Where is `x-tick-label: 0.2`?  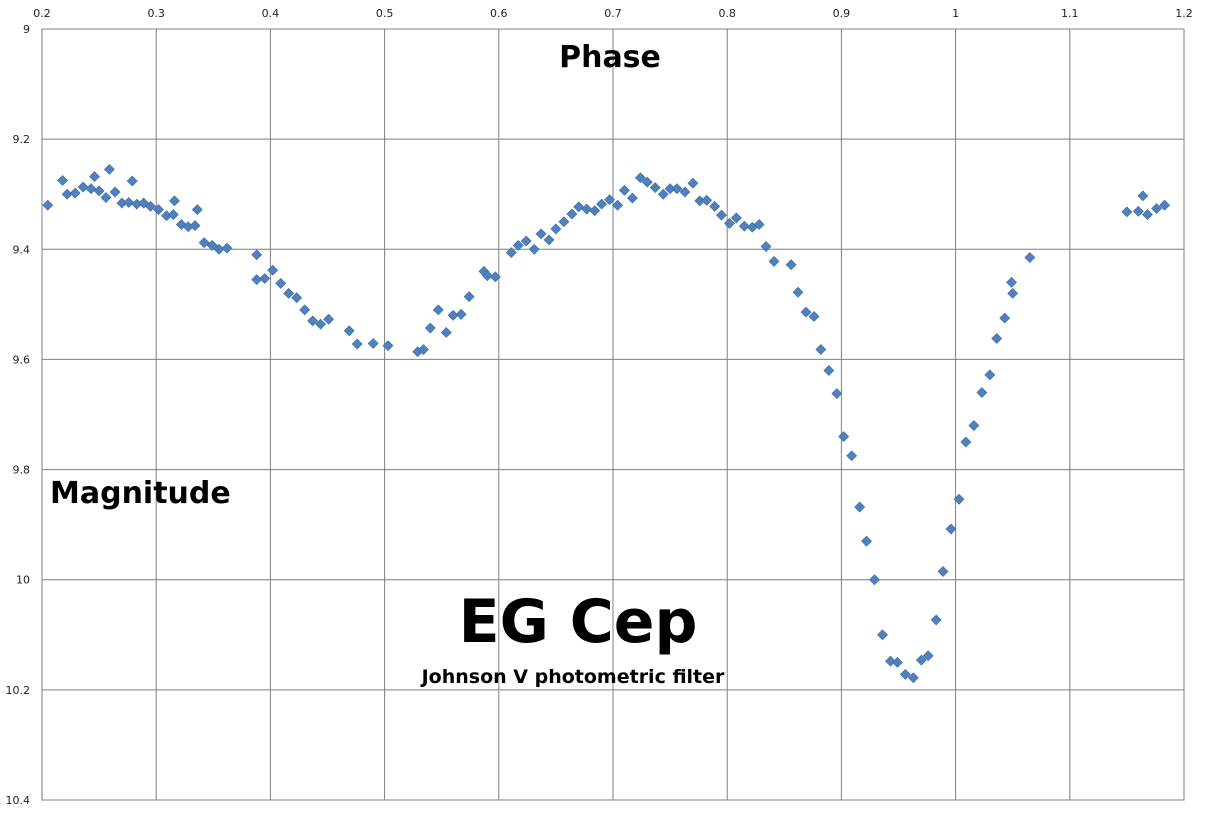
x-tick-label: 0.2 is located at coordinates (42, 13).